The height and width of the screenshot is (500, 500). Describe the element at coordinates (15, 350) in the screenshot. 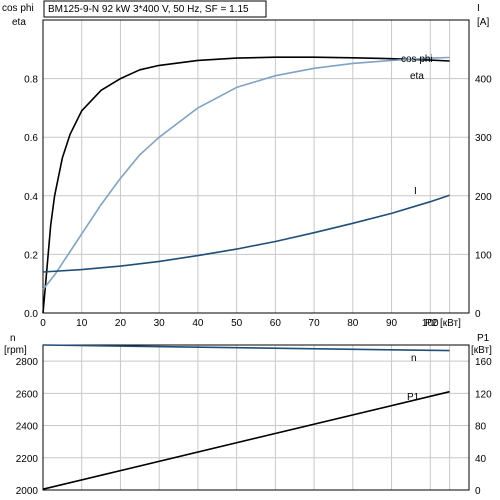

I see `bottom-y-left-label: [rpm]` at that location.